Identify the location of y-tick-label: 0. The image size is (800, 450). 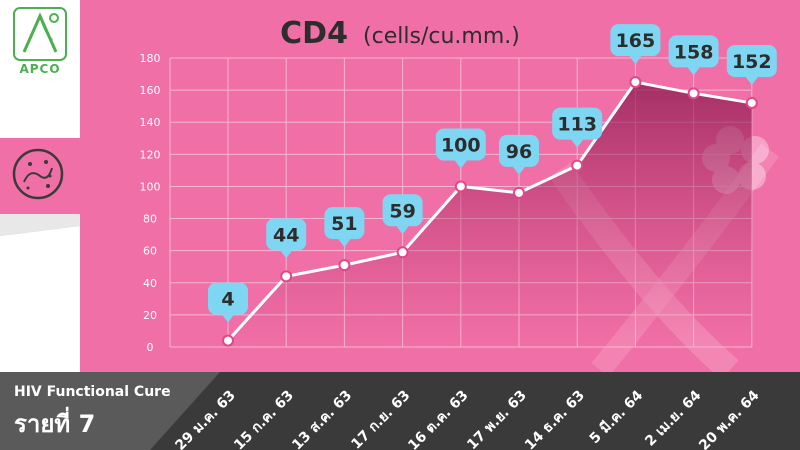
(150, 347).